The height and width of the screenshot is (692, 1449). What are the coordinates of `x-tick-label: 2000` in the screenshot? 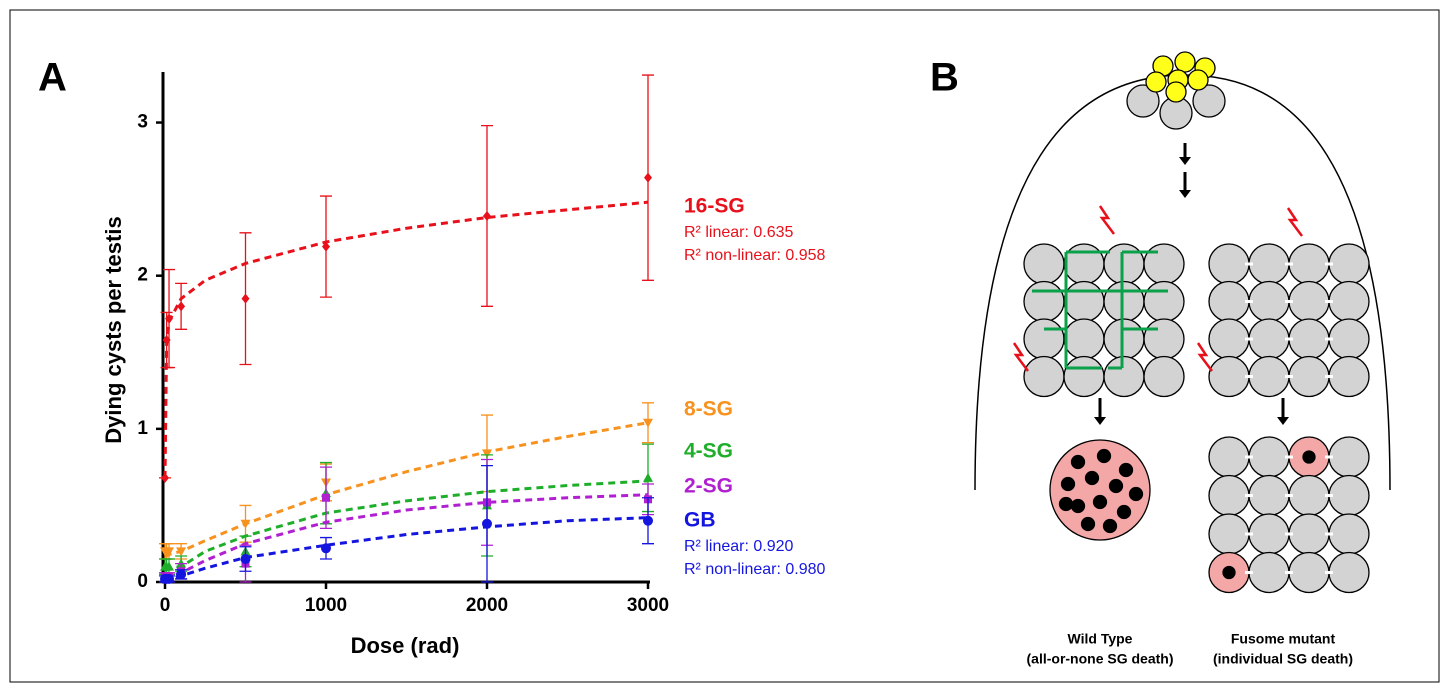 It's located at (487, 605).